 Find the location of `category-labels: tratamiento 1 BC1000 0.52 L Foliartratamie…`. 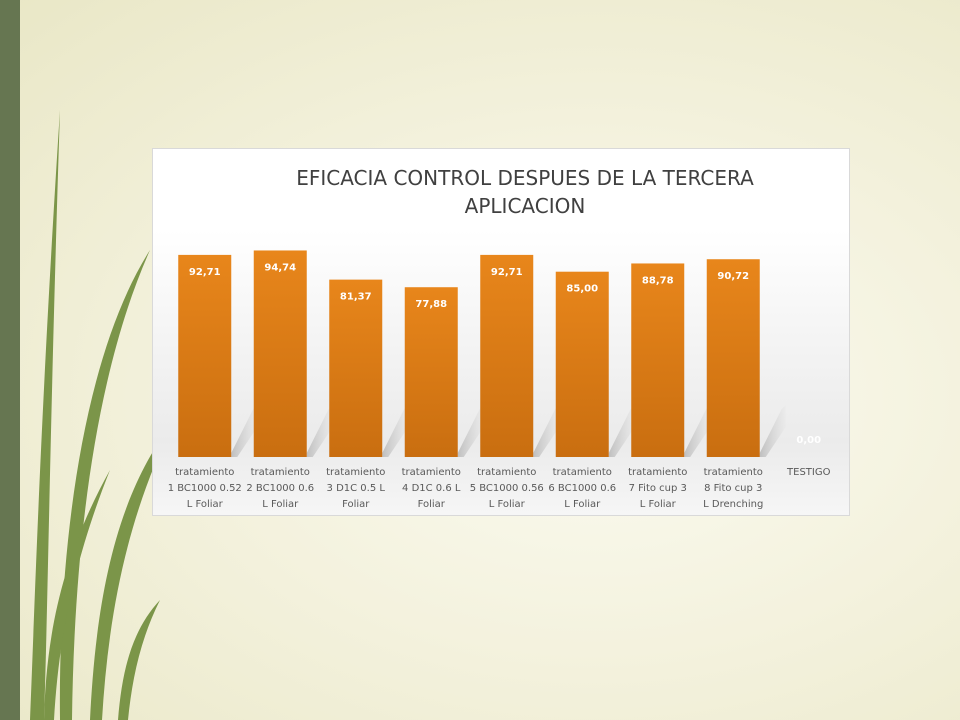

category-labels: tratamiento 1 BC1000 0.52 L Foliartratamie… is located at coordinates (499, 488).